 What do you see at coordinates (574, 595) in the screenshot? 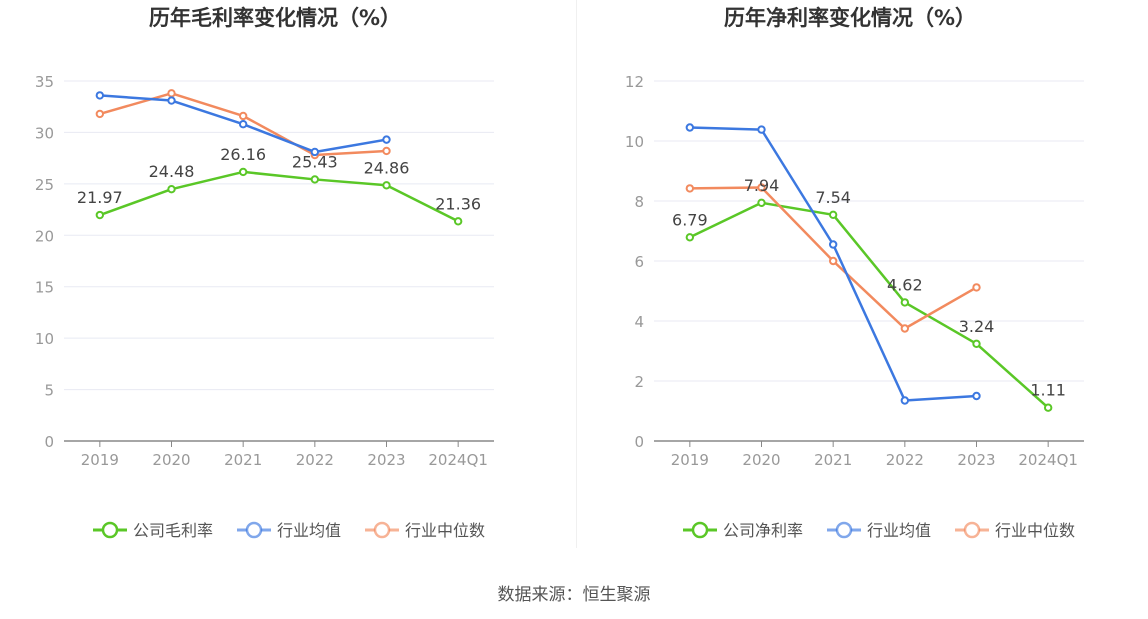
I see `data-source: 数据来源：恒生聚源` at bounding box center [574, 595].